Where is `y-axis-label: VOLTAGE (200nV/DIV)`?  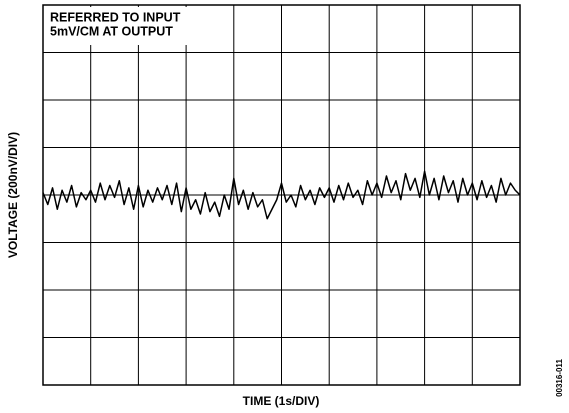
y-axis-label: VOLTAGE (200nV/DIV) is located at coordinates (13, 195).